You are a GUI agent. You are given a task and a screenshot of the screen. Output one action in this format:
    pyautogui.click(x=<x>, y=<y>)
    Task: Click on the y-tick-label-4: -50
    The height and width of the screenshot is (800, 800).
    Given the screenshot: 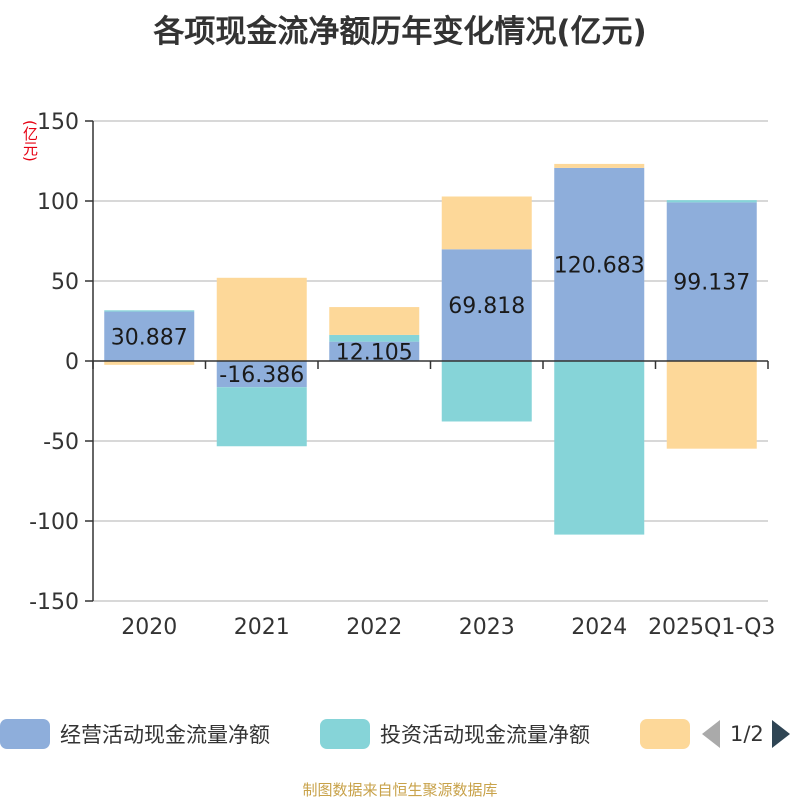 What is the action you would take?
    pyautogui.click(x=61, y=442)
    